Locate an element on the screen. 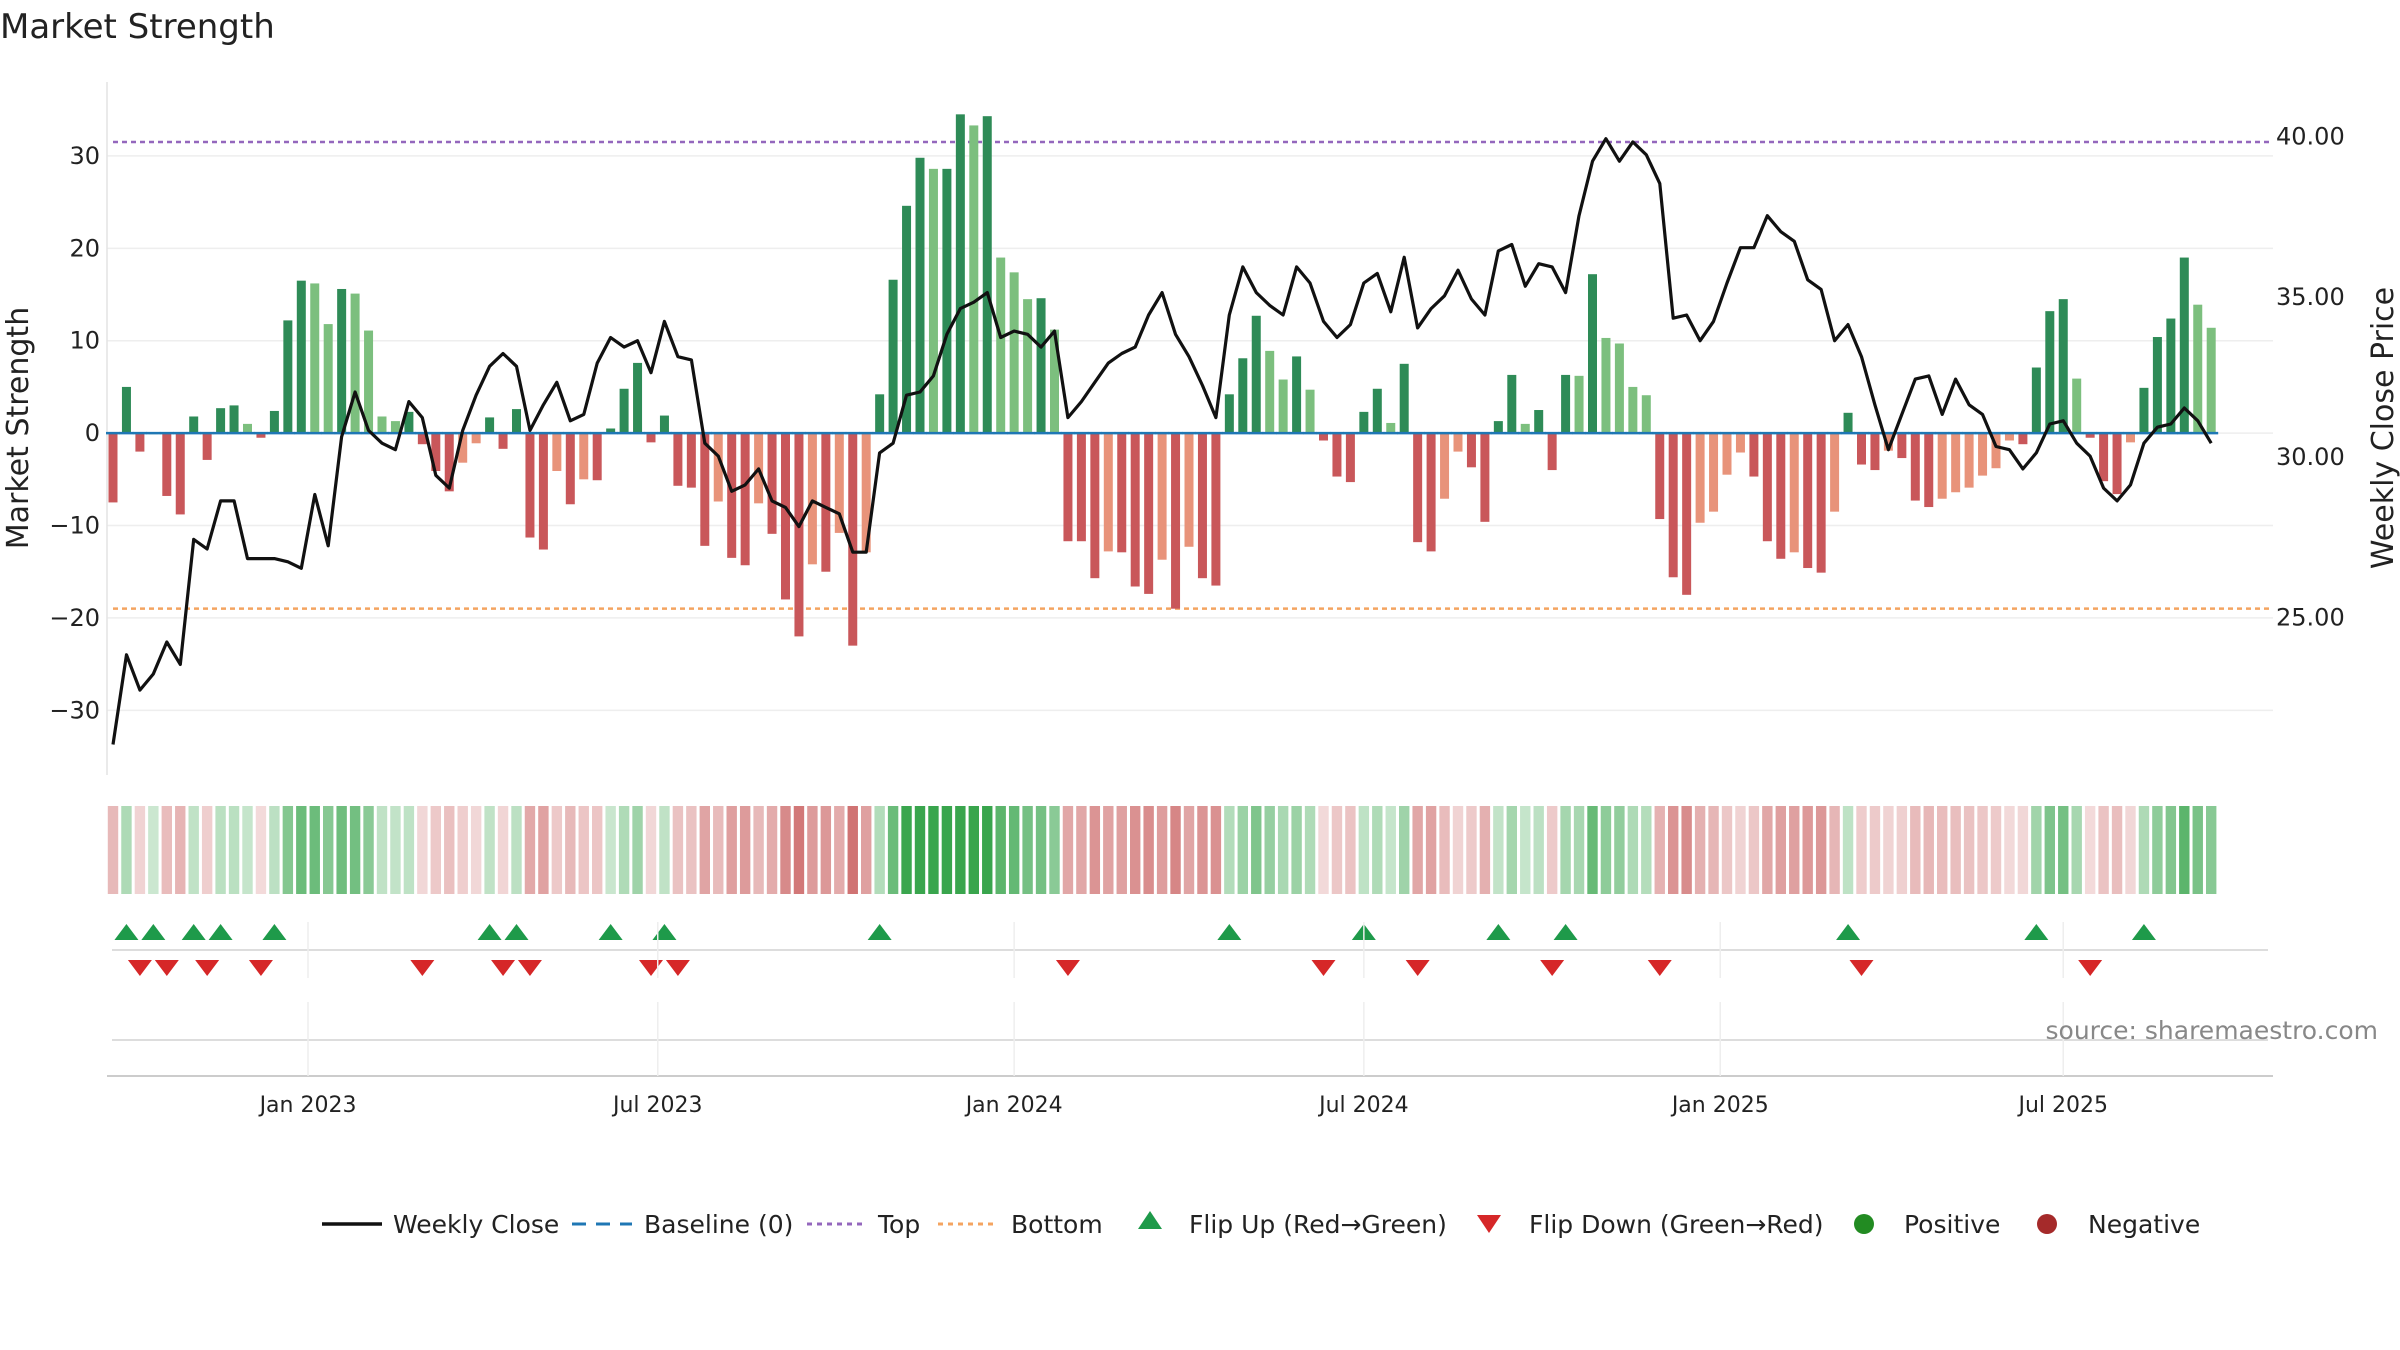  flip-markers is located at coordinates (1135, 950).